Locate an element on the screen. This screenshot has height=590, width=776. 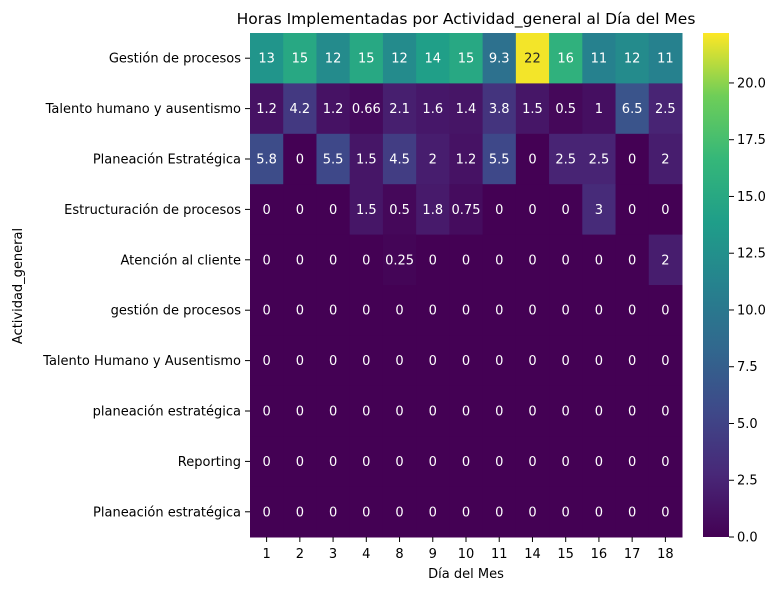
colorbar-ticks: 0.0 2.5 5.0 7.5 10.0 12.5 15.0 17.5 20.0 is located at coordinates (747, 311).